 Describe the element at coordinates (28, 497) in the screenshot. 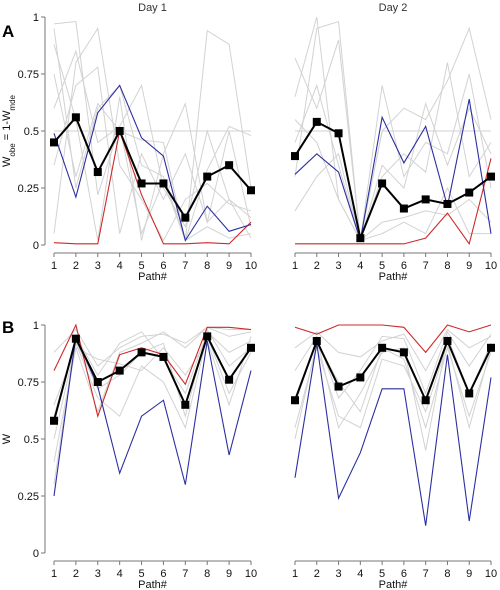

I see `y-tick-label: 0.25` at that location.